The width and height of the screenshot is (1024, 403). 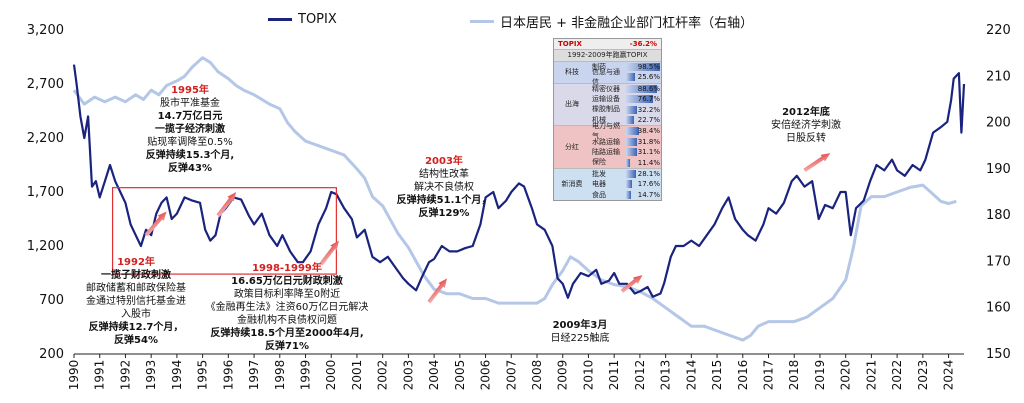 What do you see at coordinates (743, 375) in the screenshot?
I see `x-tick-label: 2016` at bounding box center [743, 375].